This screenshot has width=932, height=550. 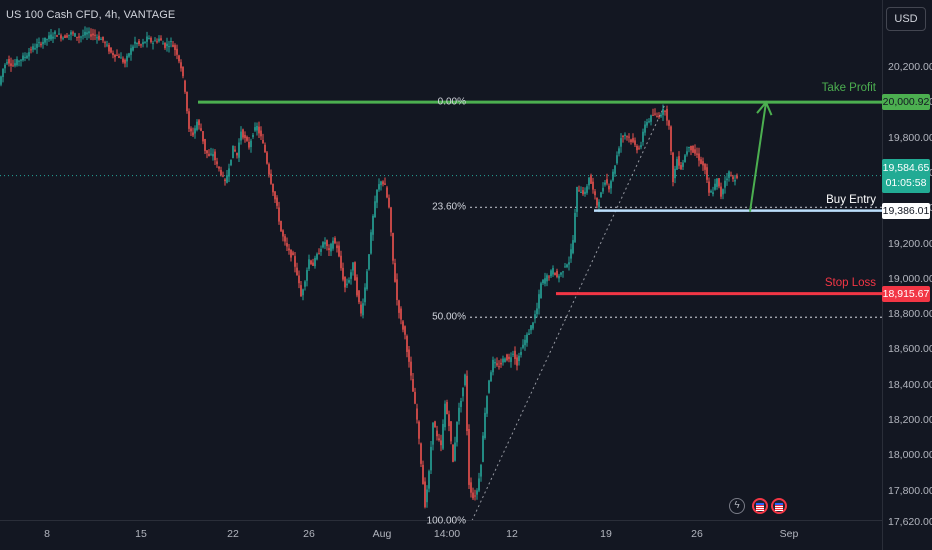 I want to click on time-tick-label: 8, so click(x=47, y=534).